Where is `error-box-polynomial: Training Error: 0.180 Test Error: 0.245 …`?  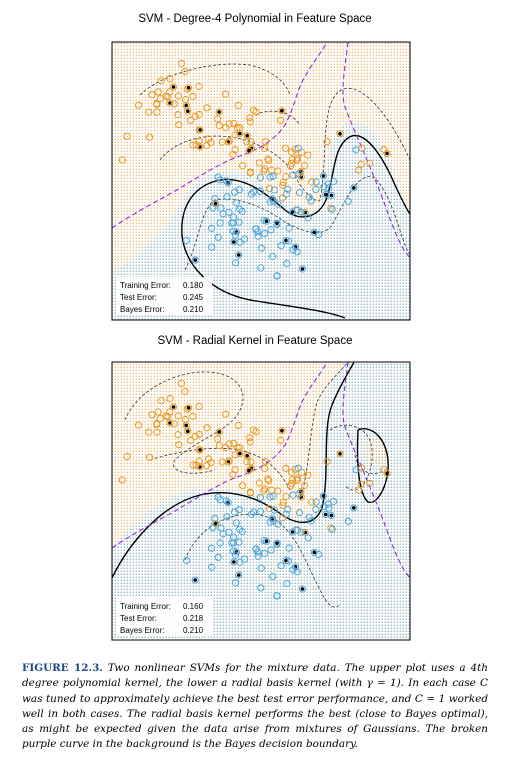 error-box-polynomial: Training Error: 0.180 Test Error: 0.245 … is located at coordinates (164, 296).